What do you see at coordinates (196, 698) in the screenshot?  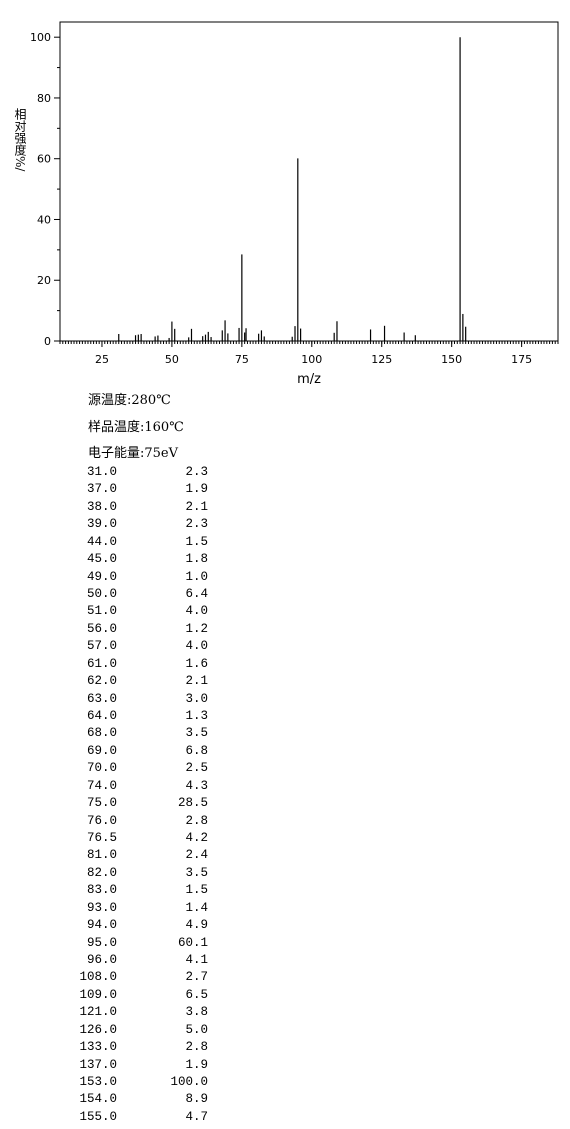 I see `intensity-cell: 3.0` at bounding box center [196, 698].